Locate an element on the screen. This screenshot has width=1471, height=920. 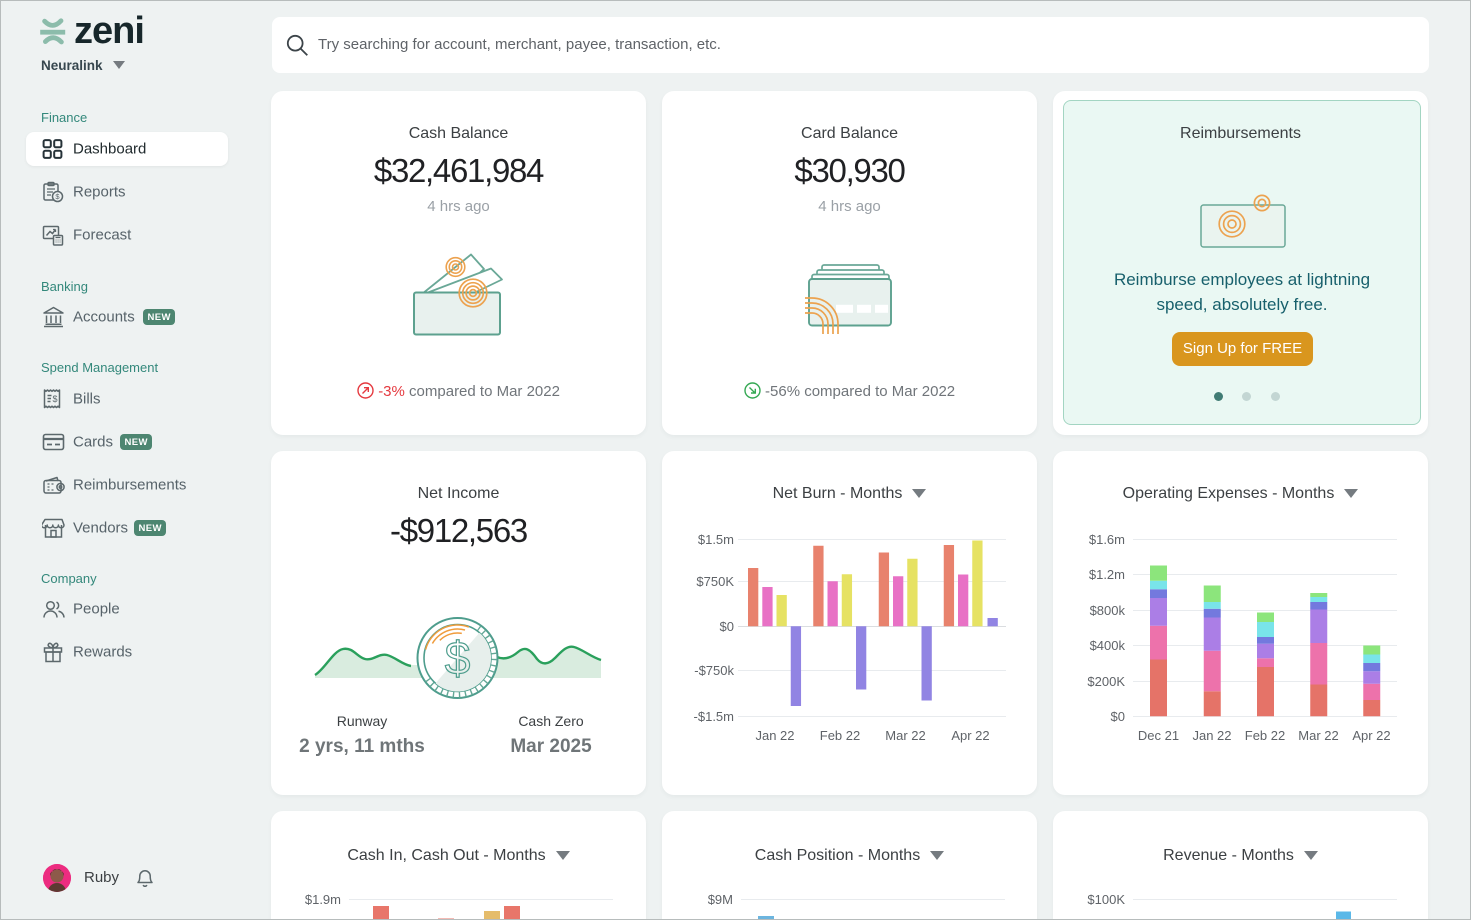
svg-text: $100K is located at coordinates (1106, 899).